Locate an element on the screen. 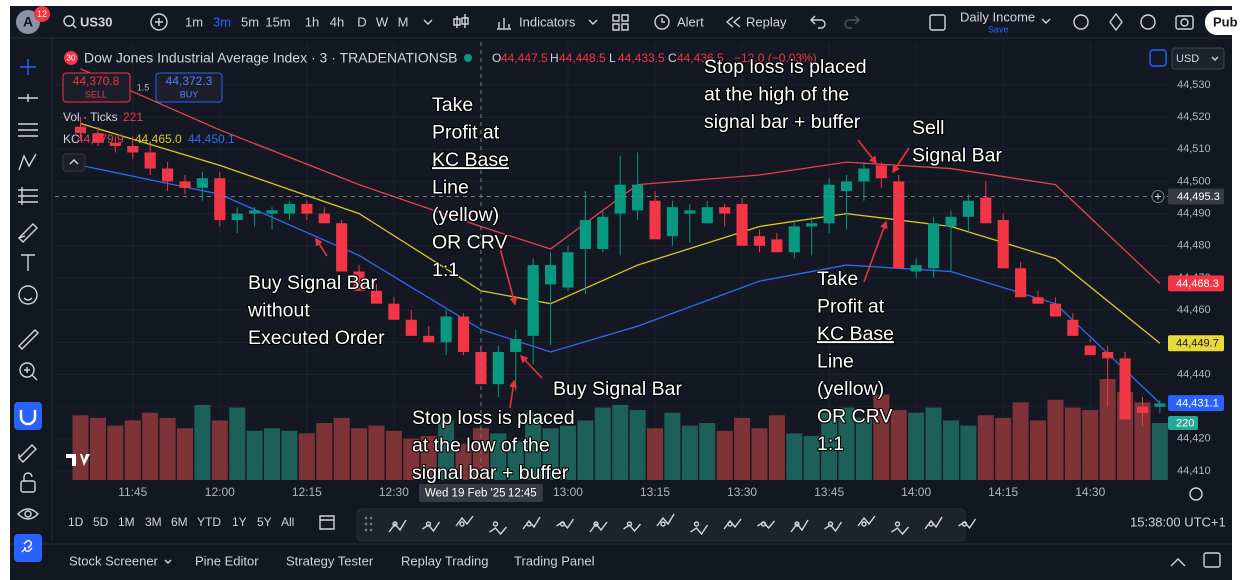  interval-button: 3m is located at coordinates (222, 21).